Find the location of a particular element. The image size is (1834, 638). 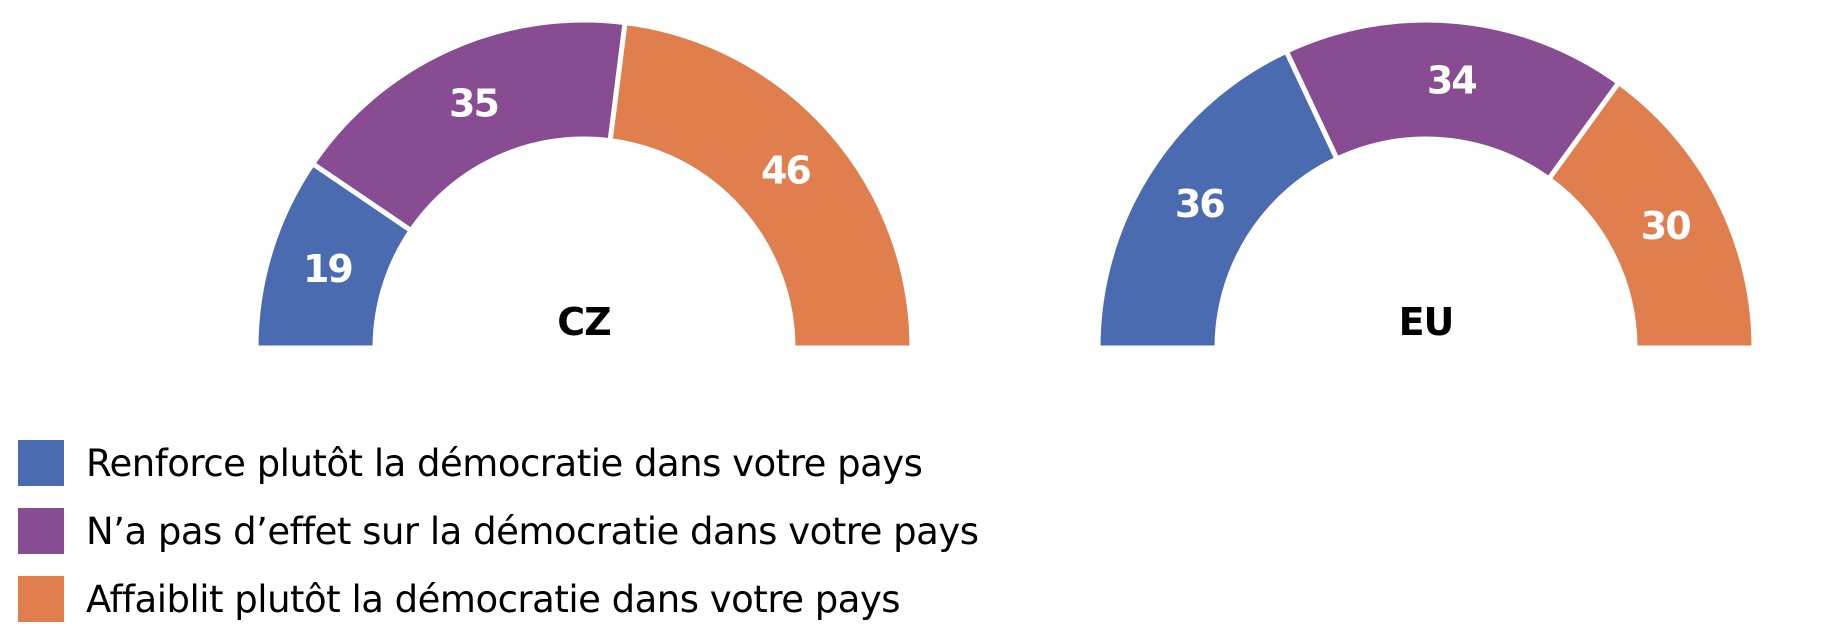

legend-swatch-pas-d-effet is located at coordinates (41, 531).